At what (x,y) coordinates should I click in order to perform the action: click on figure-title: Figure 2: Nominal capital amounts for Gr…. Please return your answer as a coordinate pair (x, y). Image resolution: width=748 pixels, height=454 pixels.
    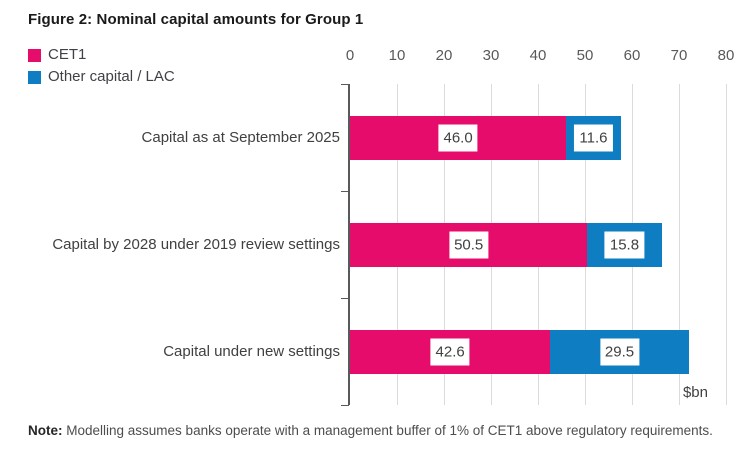
    Looking at the image, I should click on (196, 19).